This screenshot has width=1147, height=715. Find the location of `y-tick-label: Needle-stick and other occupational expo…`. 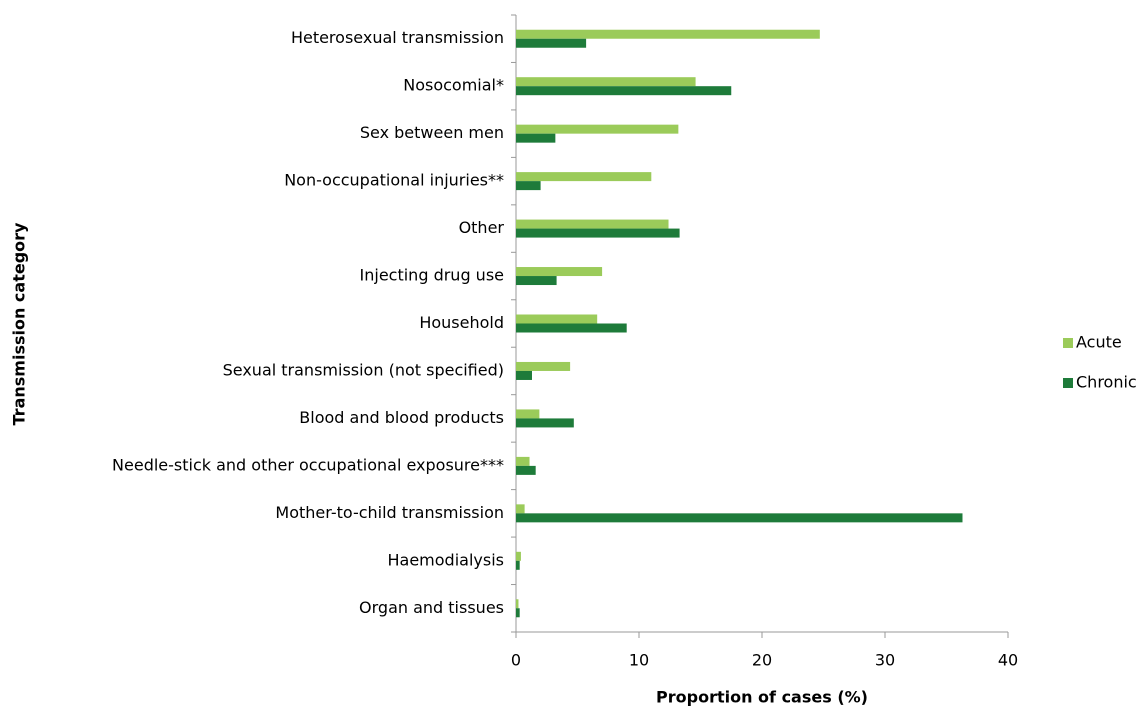

y-tick-label: Needle-stick and other occupational expo… is located at coordinates (308, 464).